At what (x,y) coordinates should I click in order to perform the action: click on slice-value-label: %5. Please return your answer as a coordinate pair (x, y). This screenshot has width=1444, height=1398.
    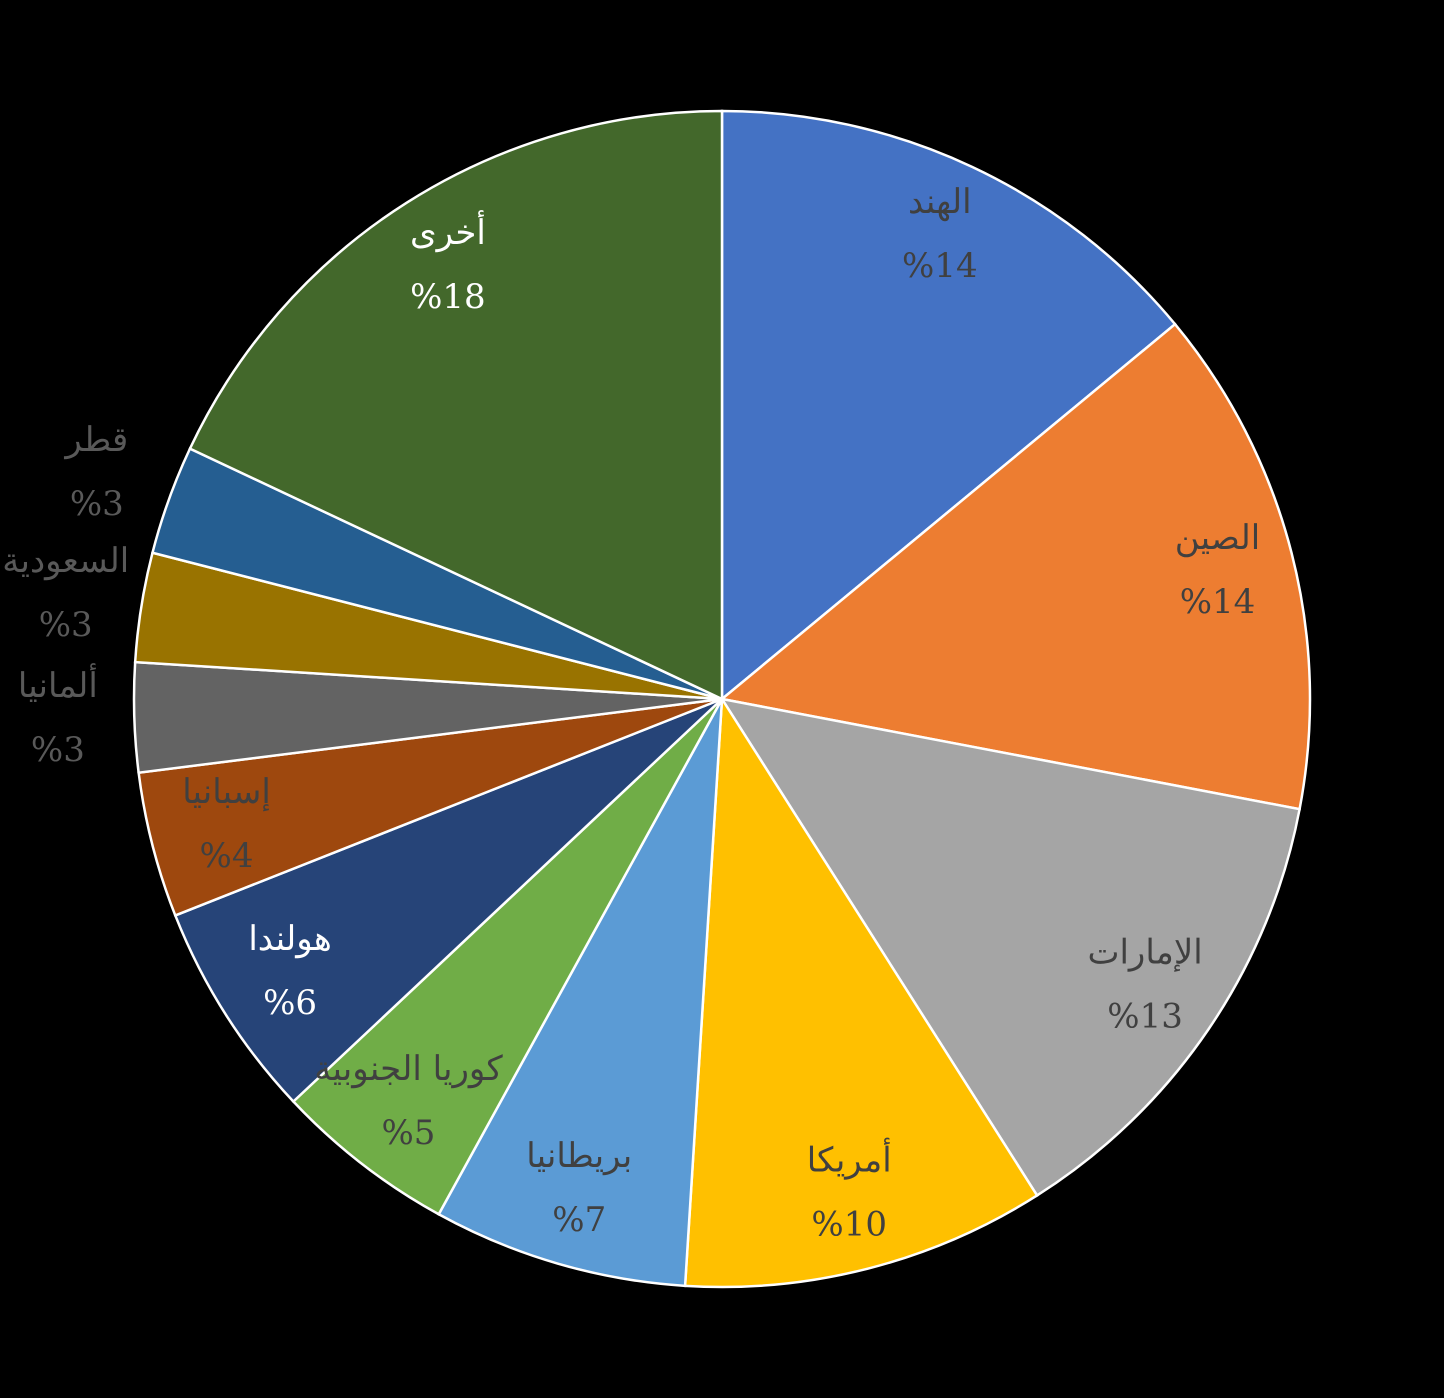
    Looking at the image, I should click on (408, 1133).